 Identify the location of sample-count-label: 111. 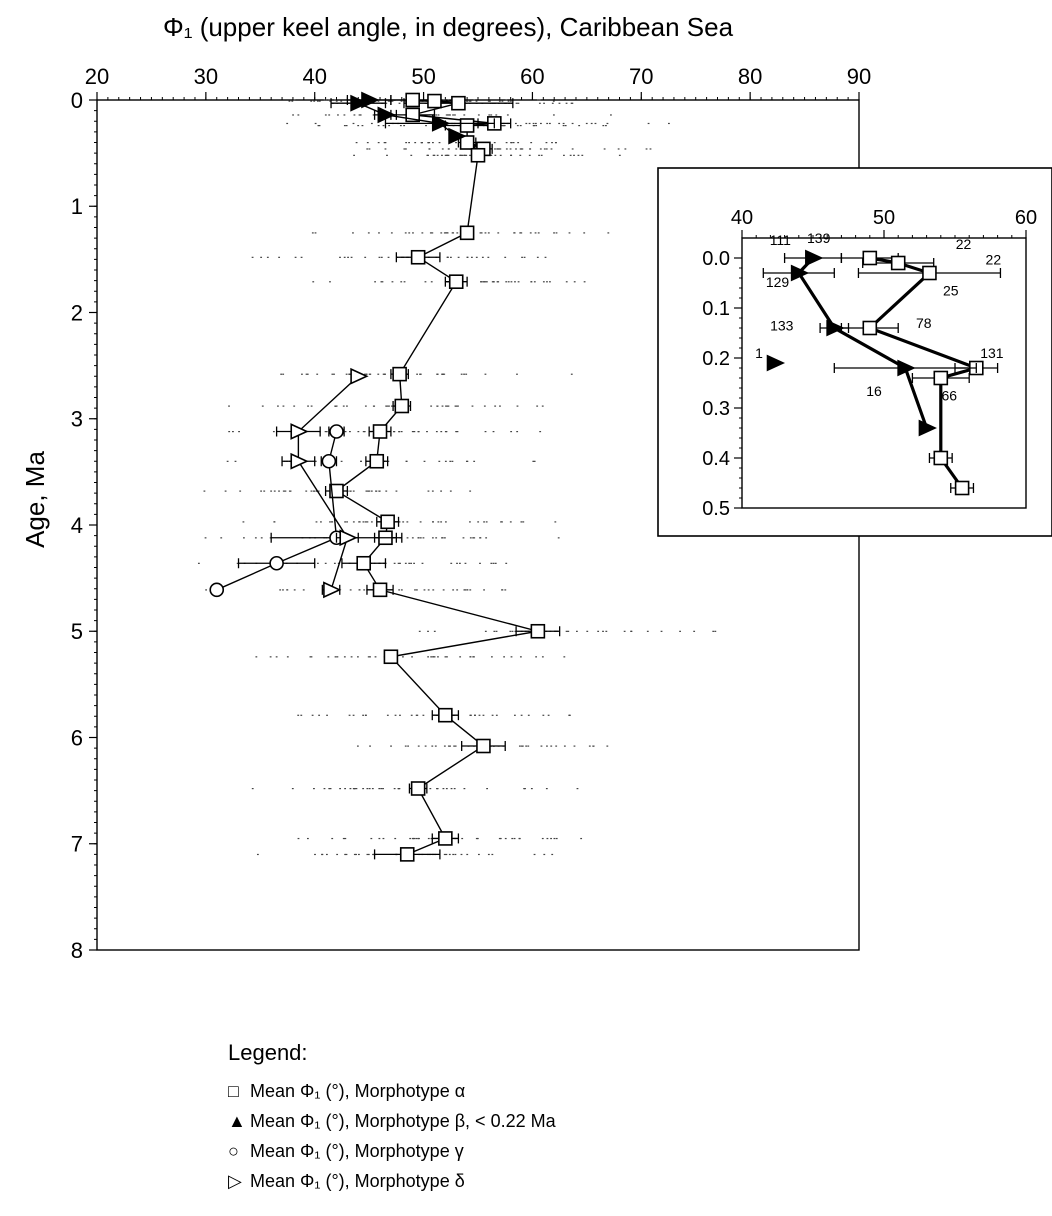
(780, 240).